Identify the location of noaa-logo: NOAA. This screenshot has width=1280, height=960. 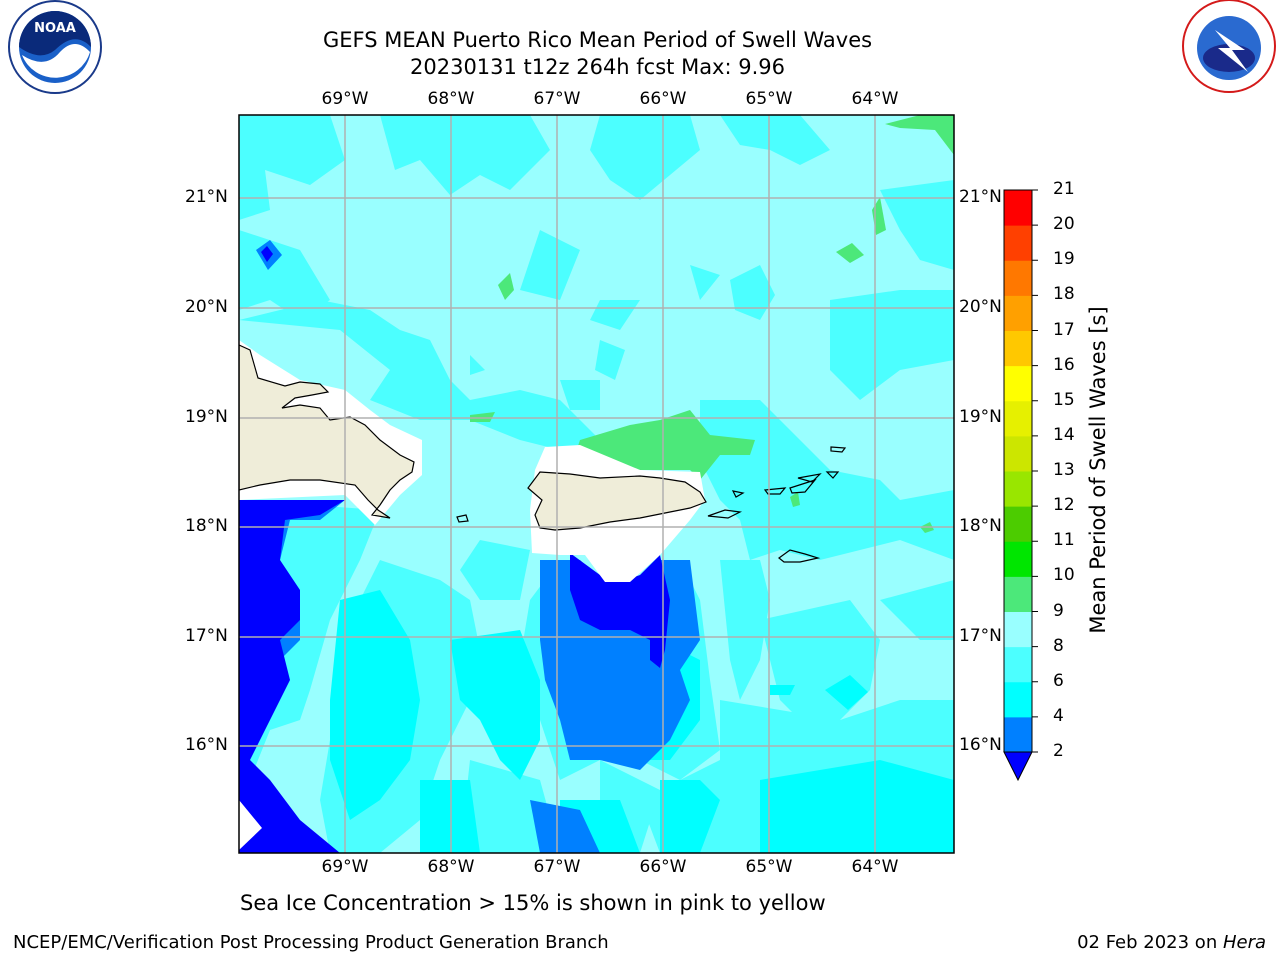
(55, 47).